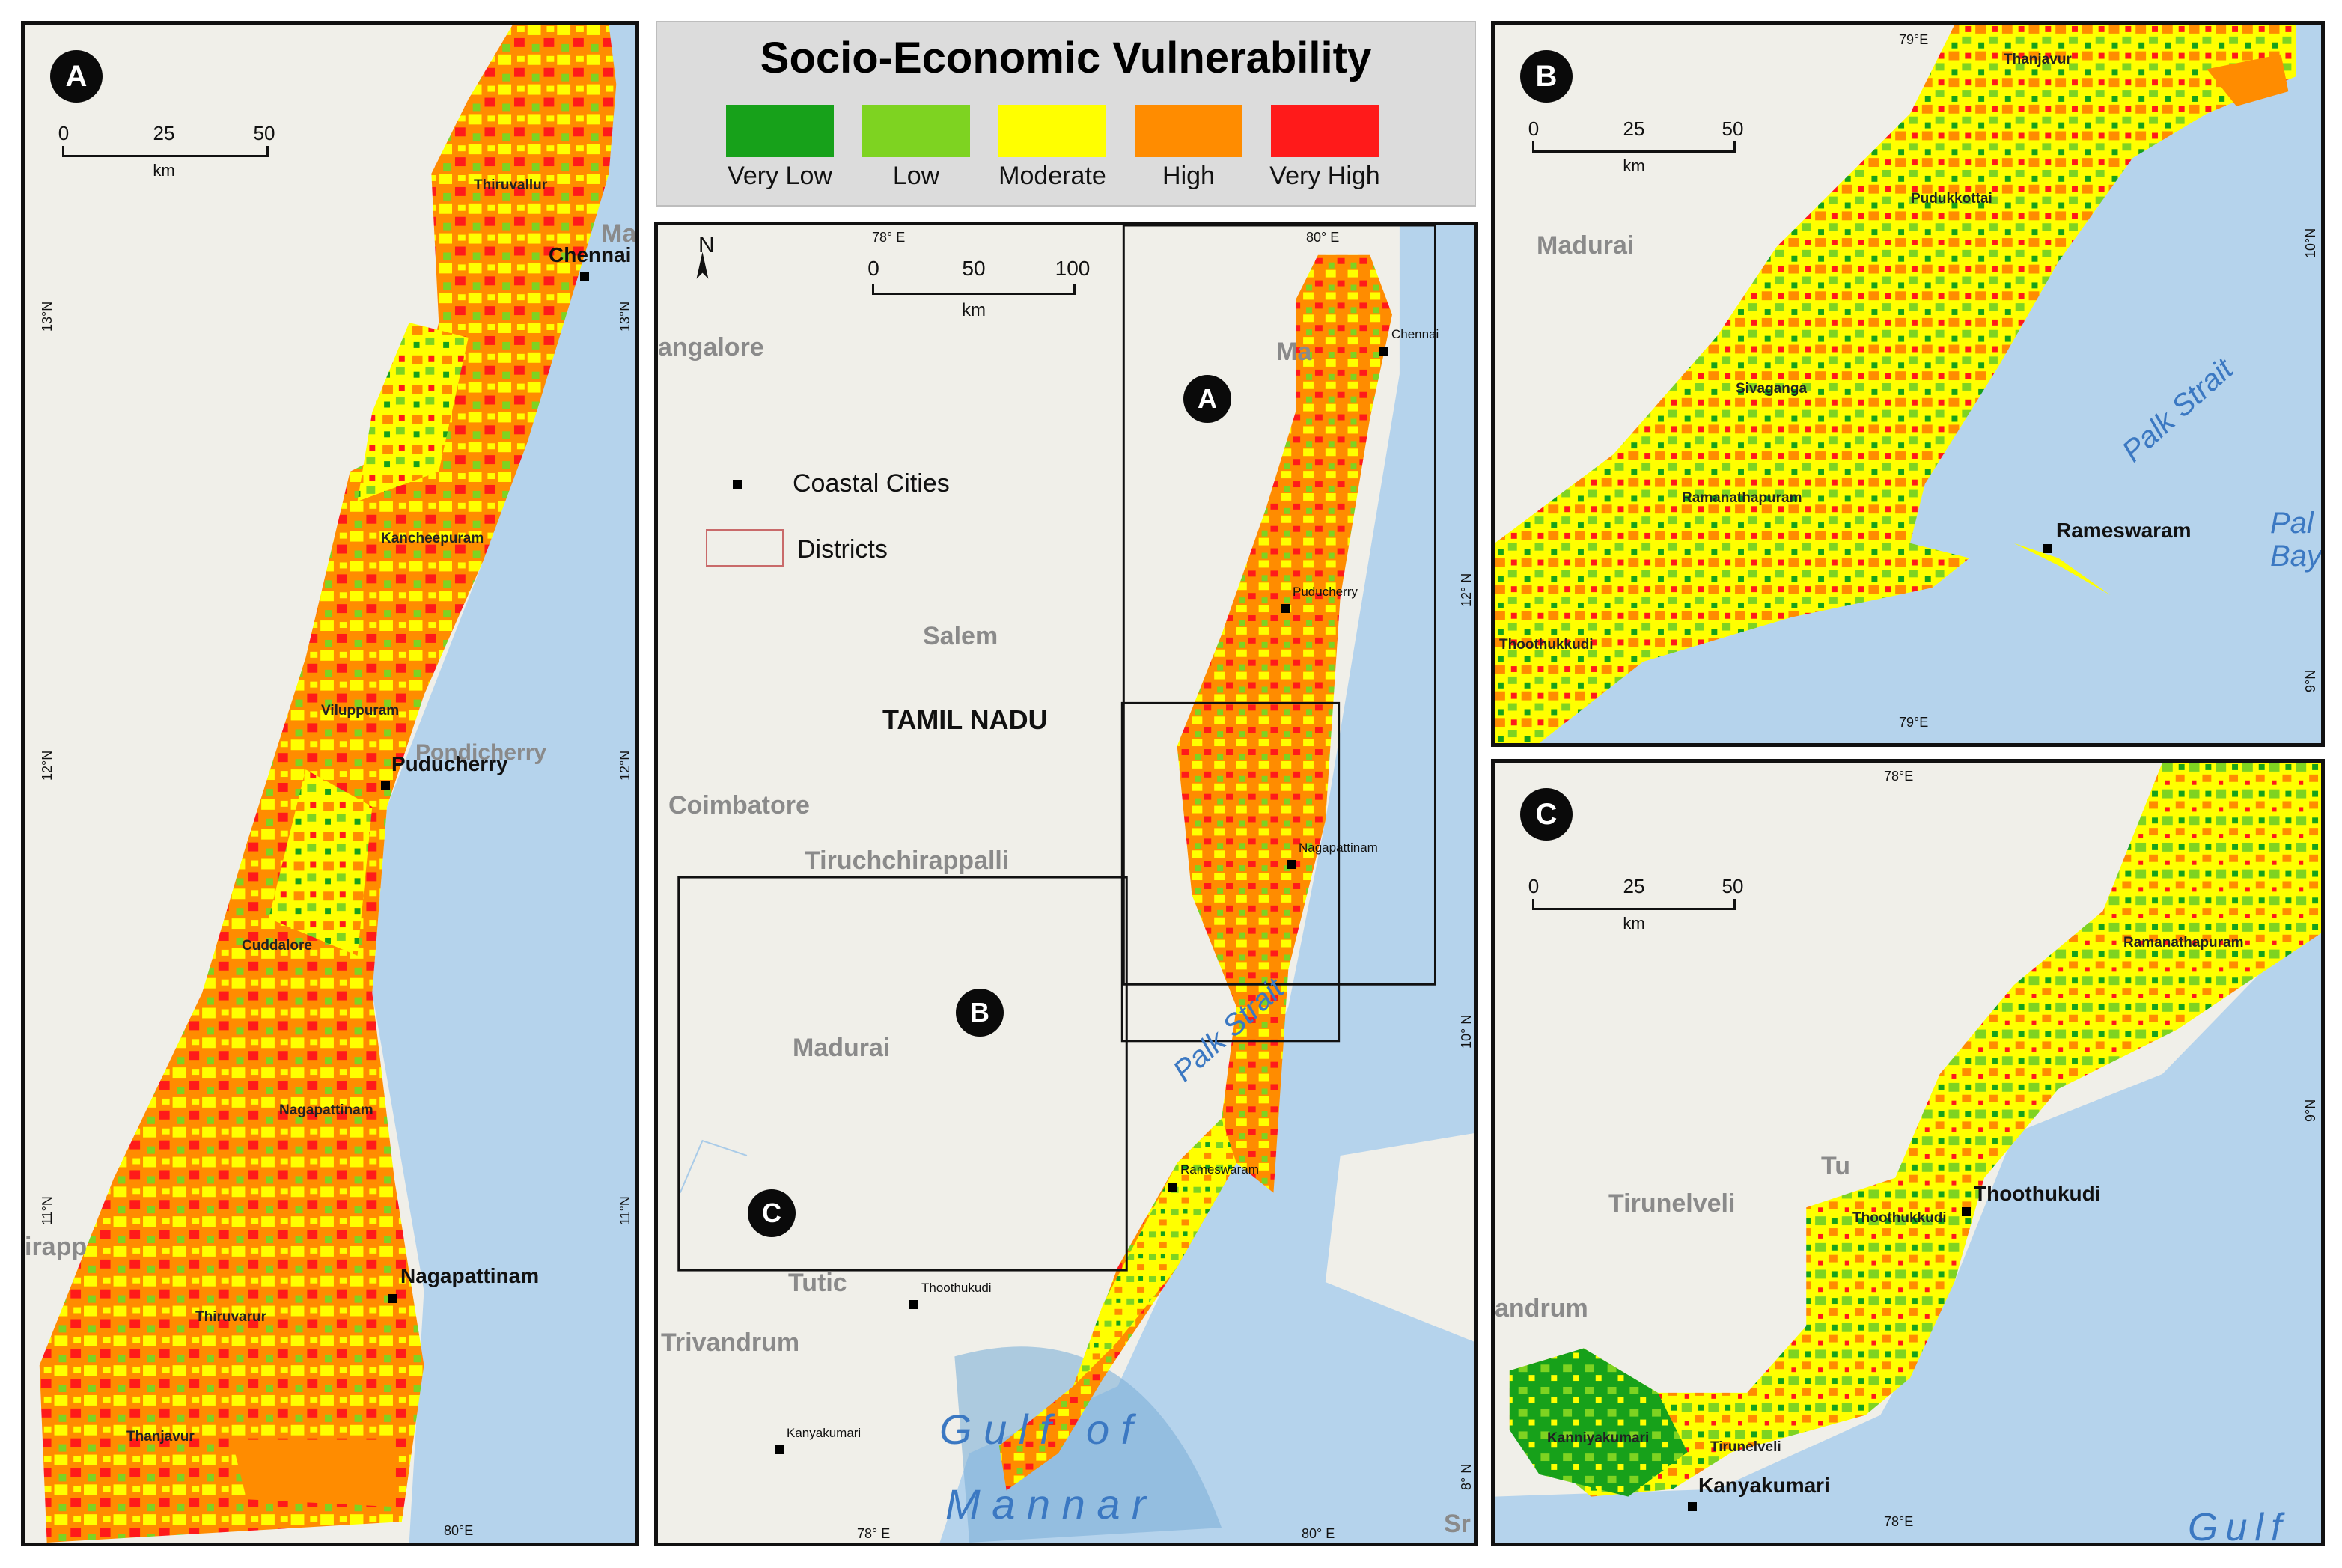  Describe the element at coordinates (713, 1166) in the screenshot. I see `river-line` at that location.